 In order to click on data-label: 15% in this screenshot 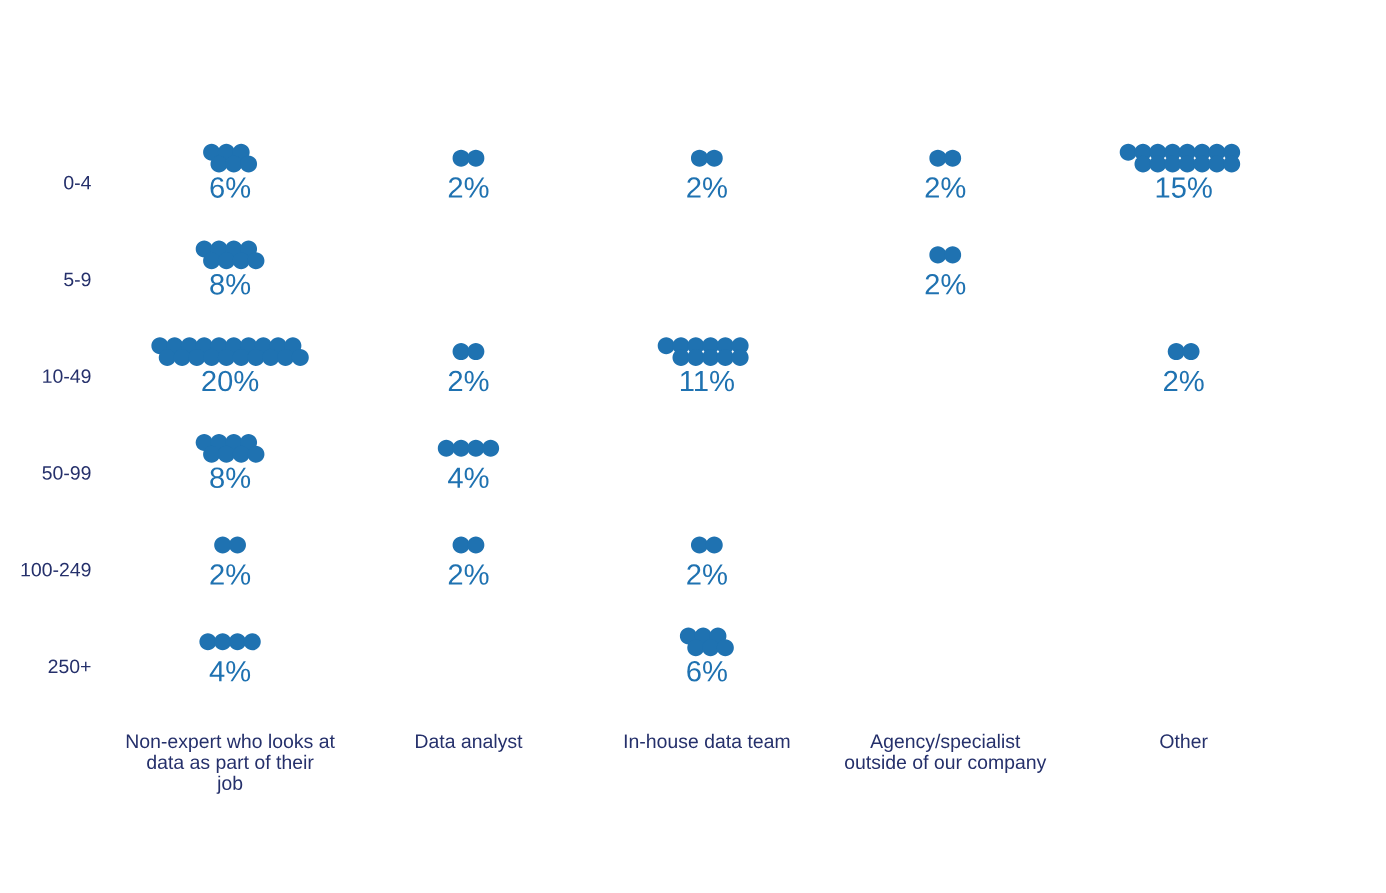, I will do `click(1184, 187)`.